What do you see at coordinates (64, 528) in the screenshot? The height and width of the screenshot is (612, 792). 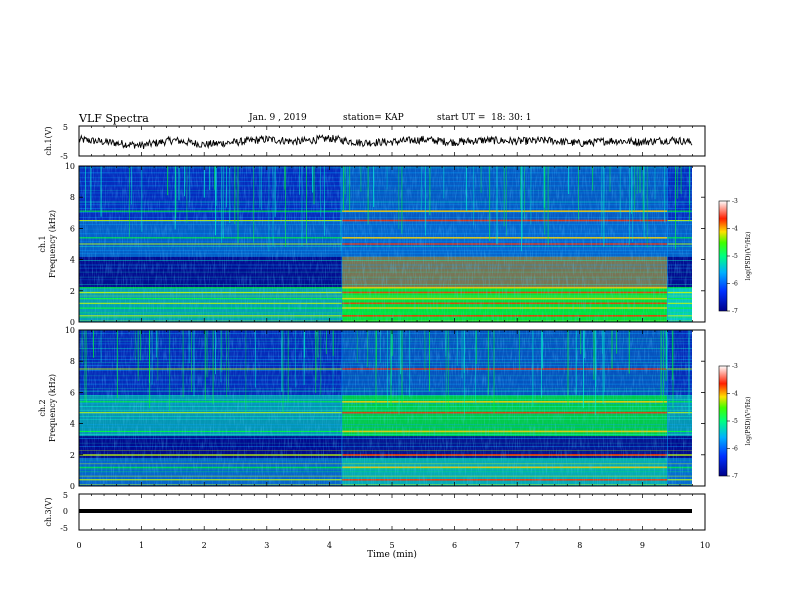 I see `ch3-ytick-bottom: -5` at bounding box center [64, 528].